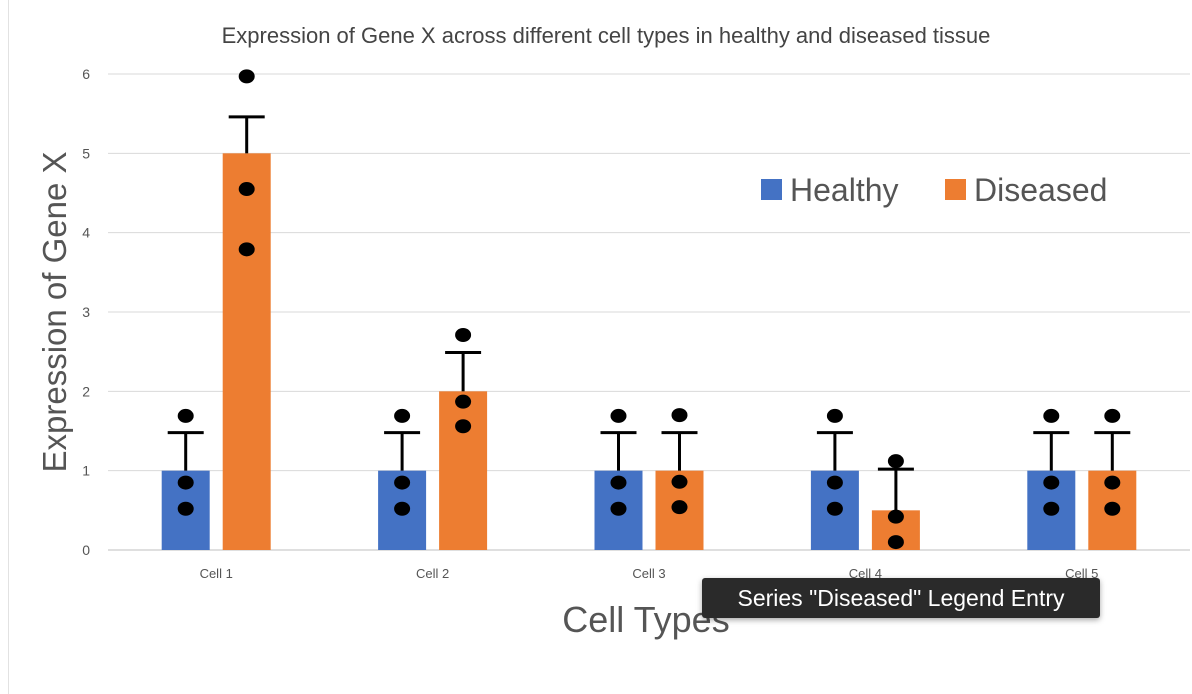  What do you see at coordinates (844, 190) in the screenshot?
I see `legend-label-healthy: Healthy` at bounding box center [844, 190].